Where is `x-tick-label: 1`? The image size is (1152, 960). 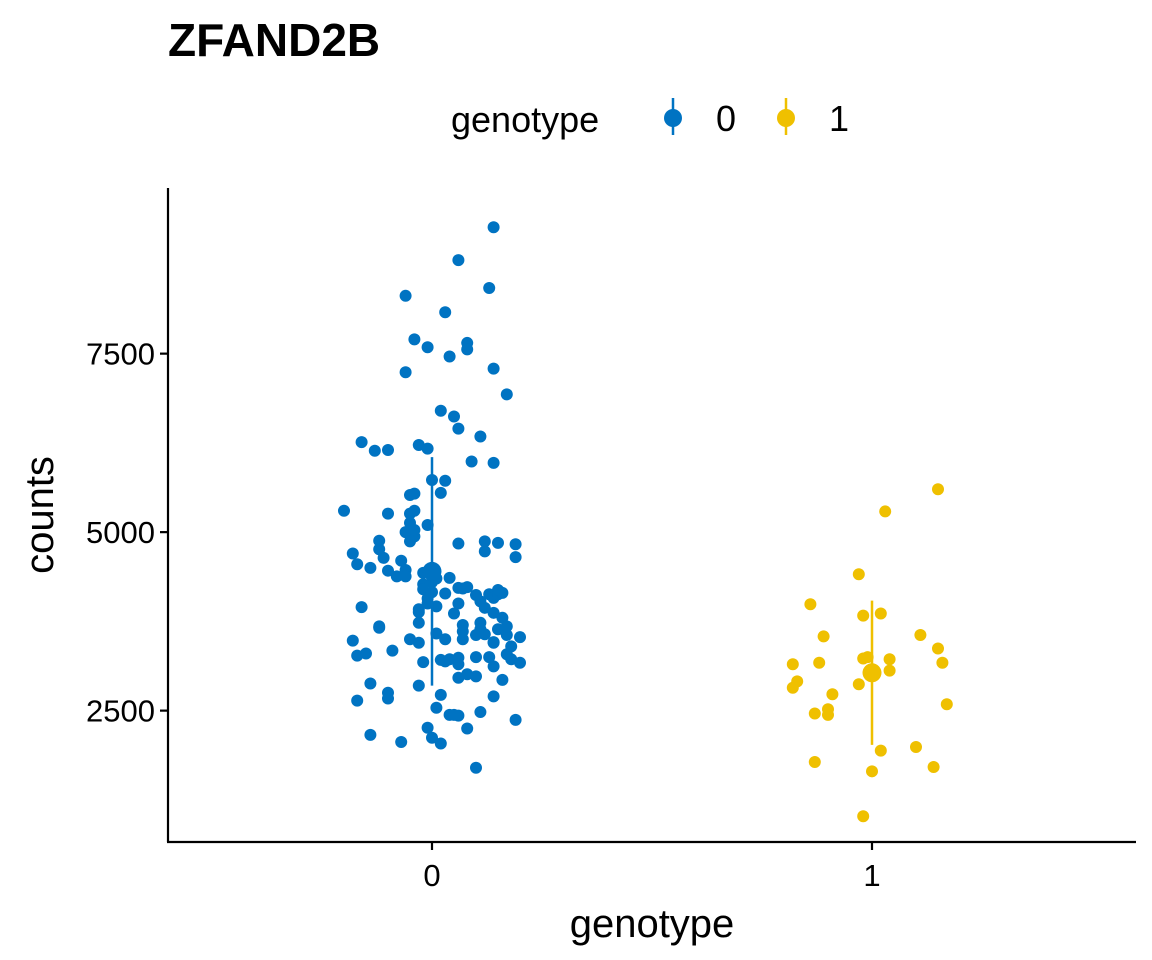 x-tick-label: 1 is located at coordinates (871, 875).